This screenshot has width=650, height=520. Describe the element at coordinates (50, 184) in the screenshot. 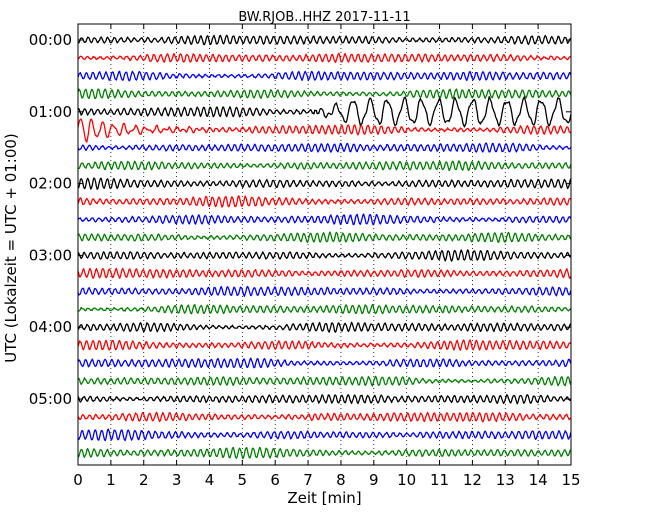

I see `y-tick-label: 02:00` at that location.